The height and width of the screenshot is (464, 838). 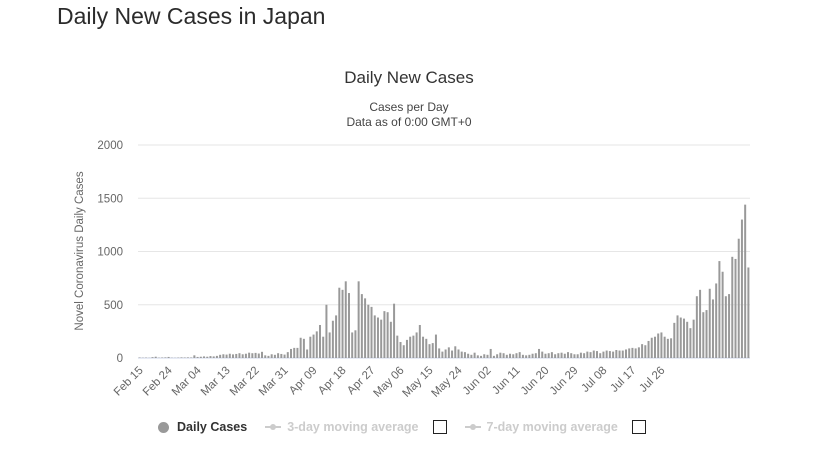 I want to click on legend-daily-cases: Daily Cases, so click(x=202, y=427).